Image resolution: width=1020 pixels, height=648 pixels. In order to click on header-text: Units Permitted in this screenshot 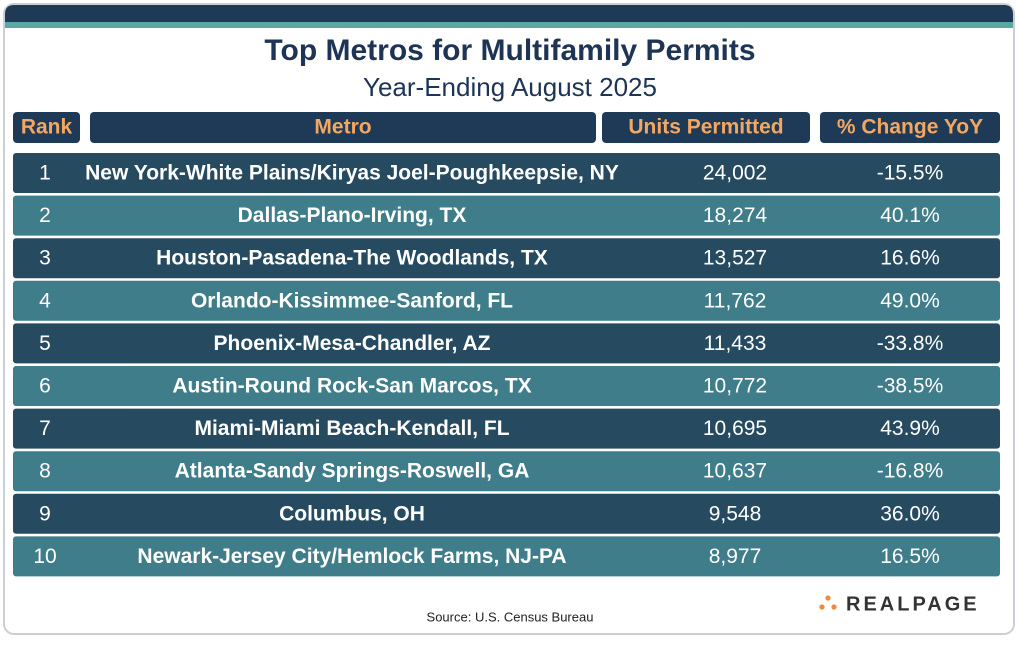, I will do `click(705, 127)`.